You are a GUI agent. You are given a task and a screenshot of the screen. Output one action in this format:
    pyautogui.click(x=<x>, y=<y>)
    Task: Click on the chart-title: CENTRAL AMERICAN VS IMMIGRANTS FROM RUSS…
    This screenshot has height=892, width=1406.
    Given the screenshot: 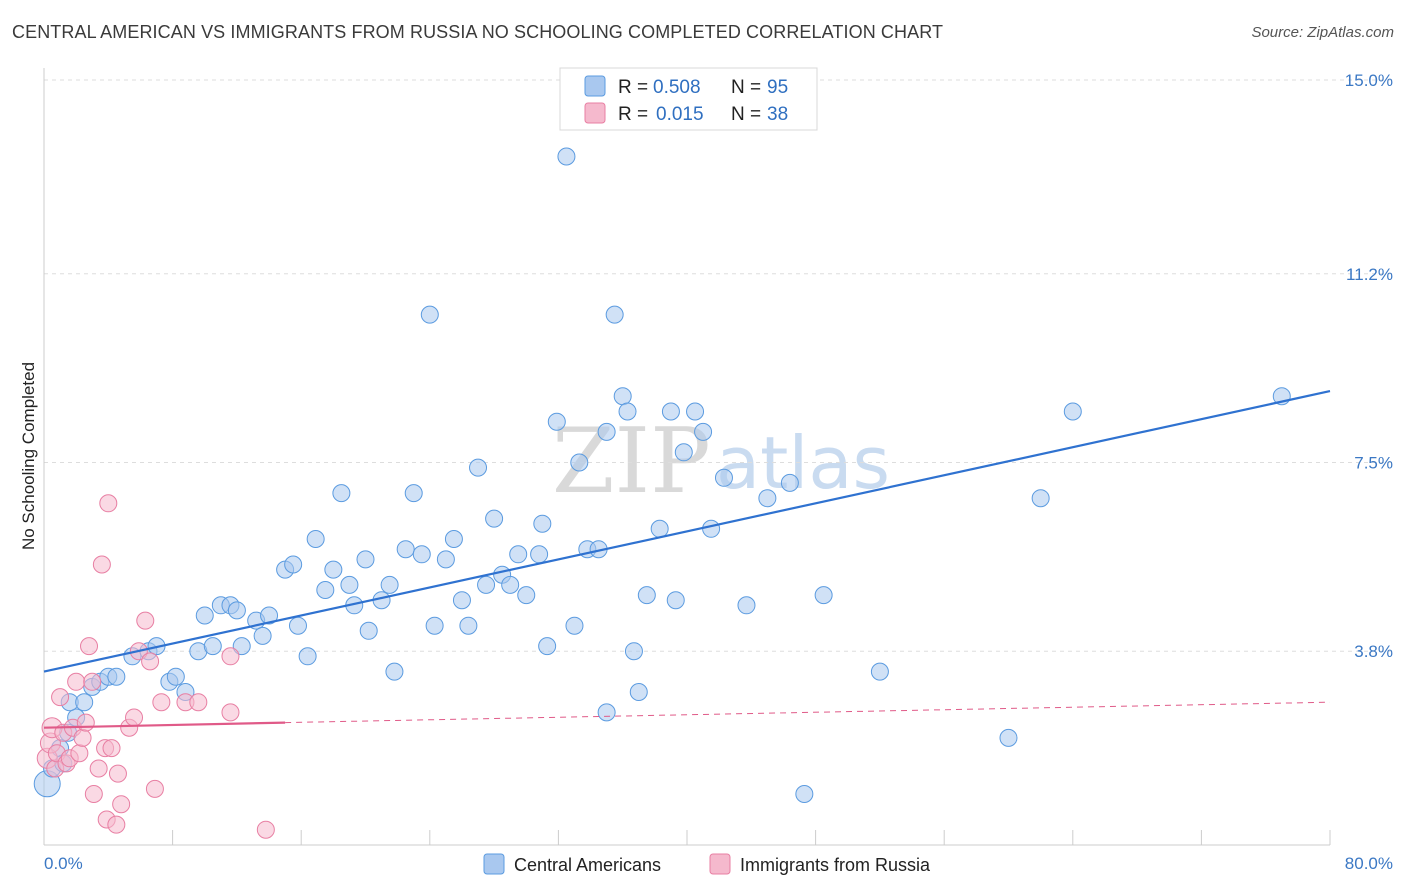 What is the action you would take?
    pyautogui.click(x=478, y=32)
    